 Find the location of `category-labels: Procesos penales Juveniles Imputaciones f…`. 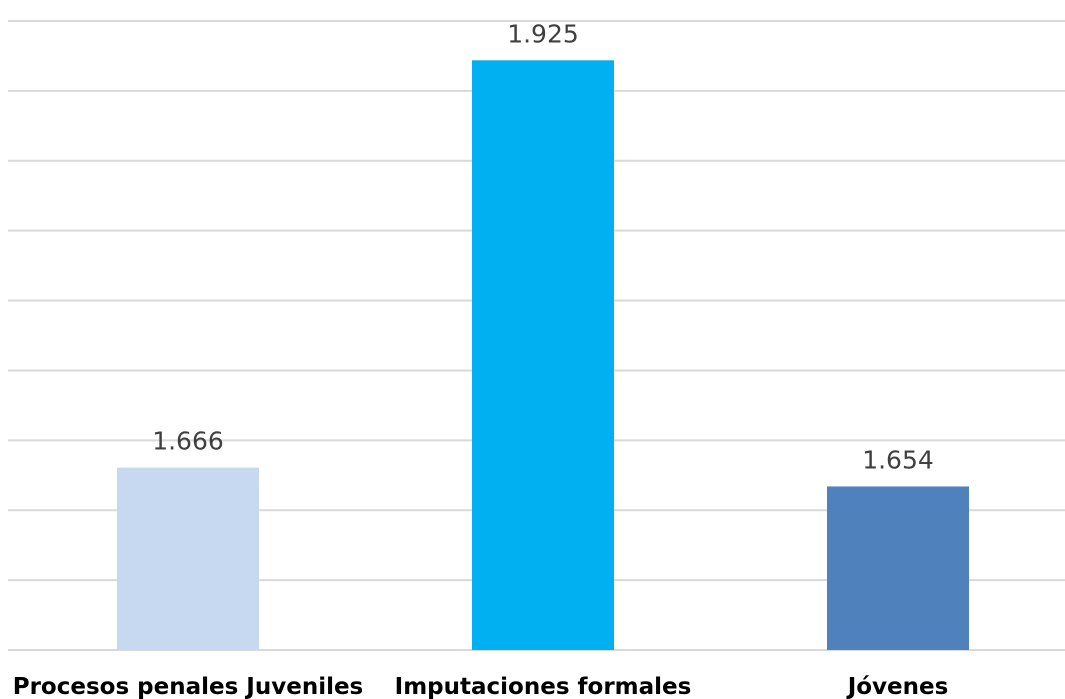

category-labels: Procesos penales Juveniles Imputaciones f… is located at coordinates (481, 686).